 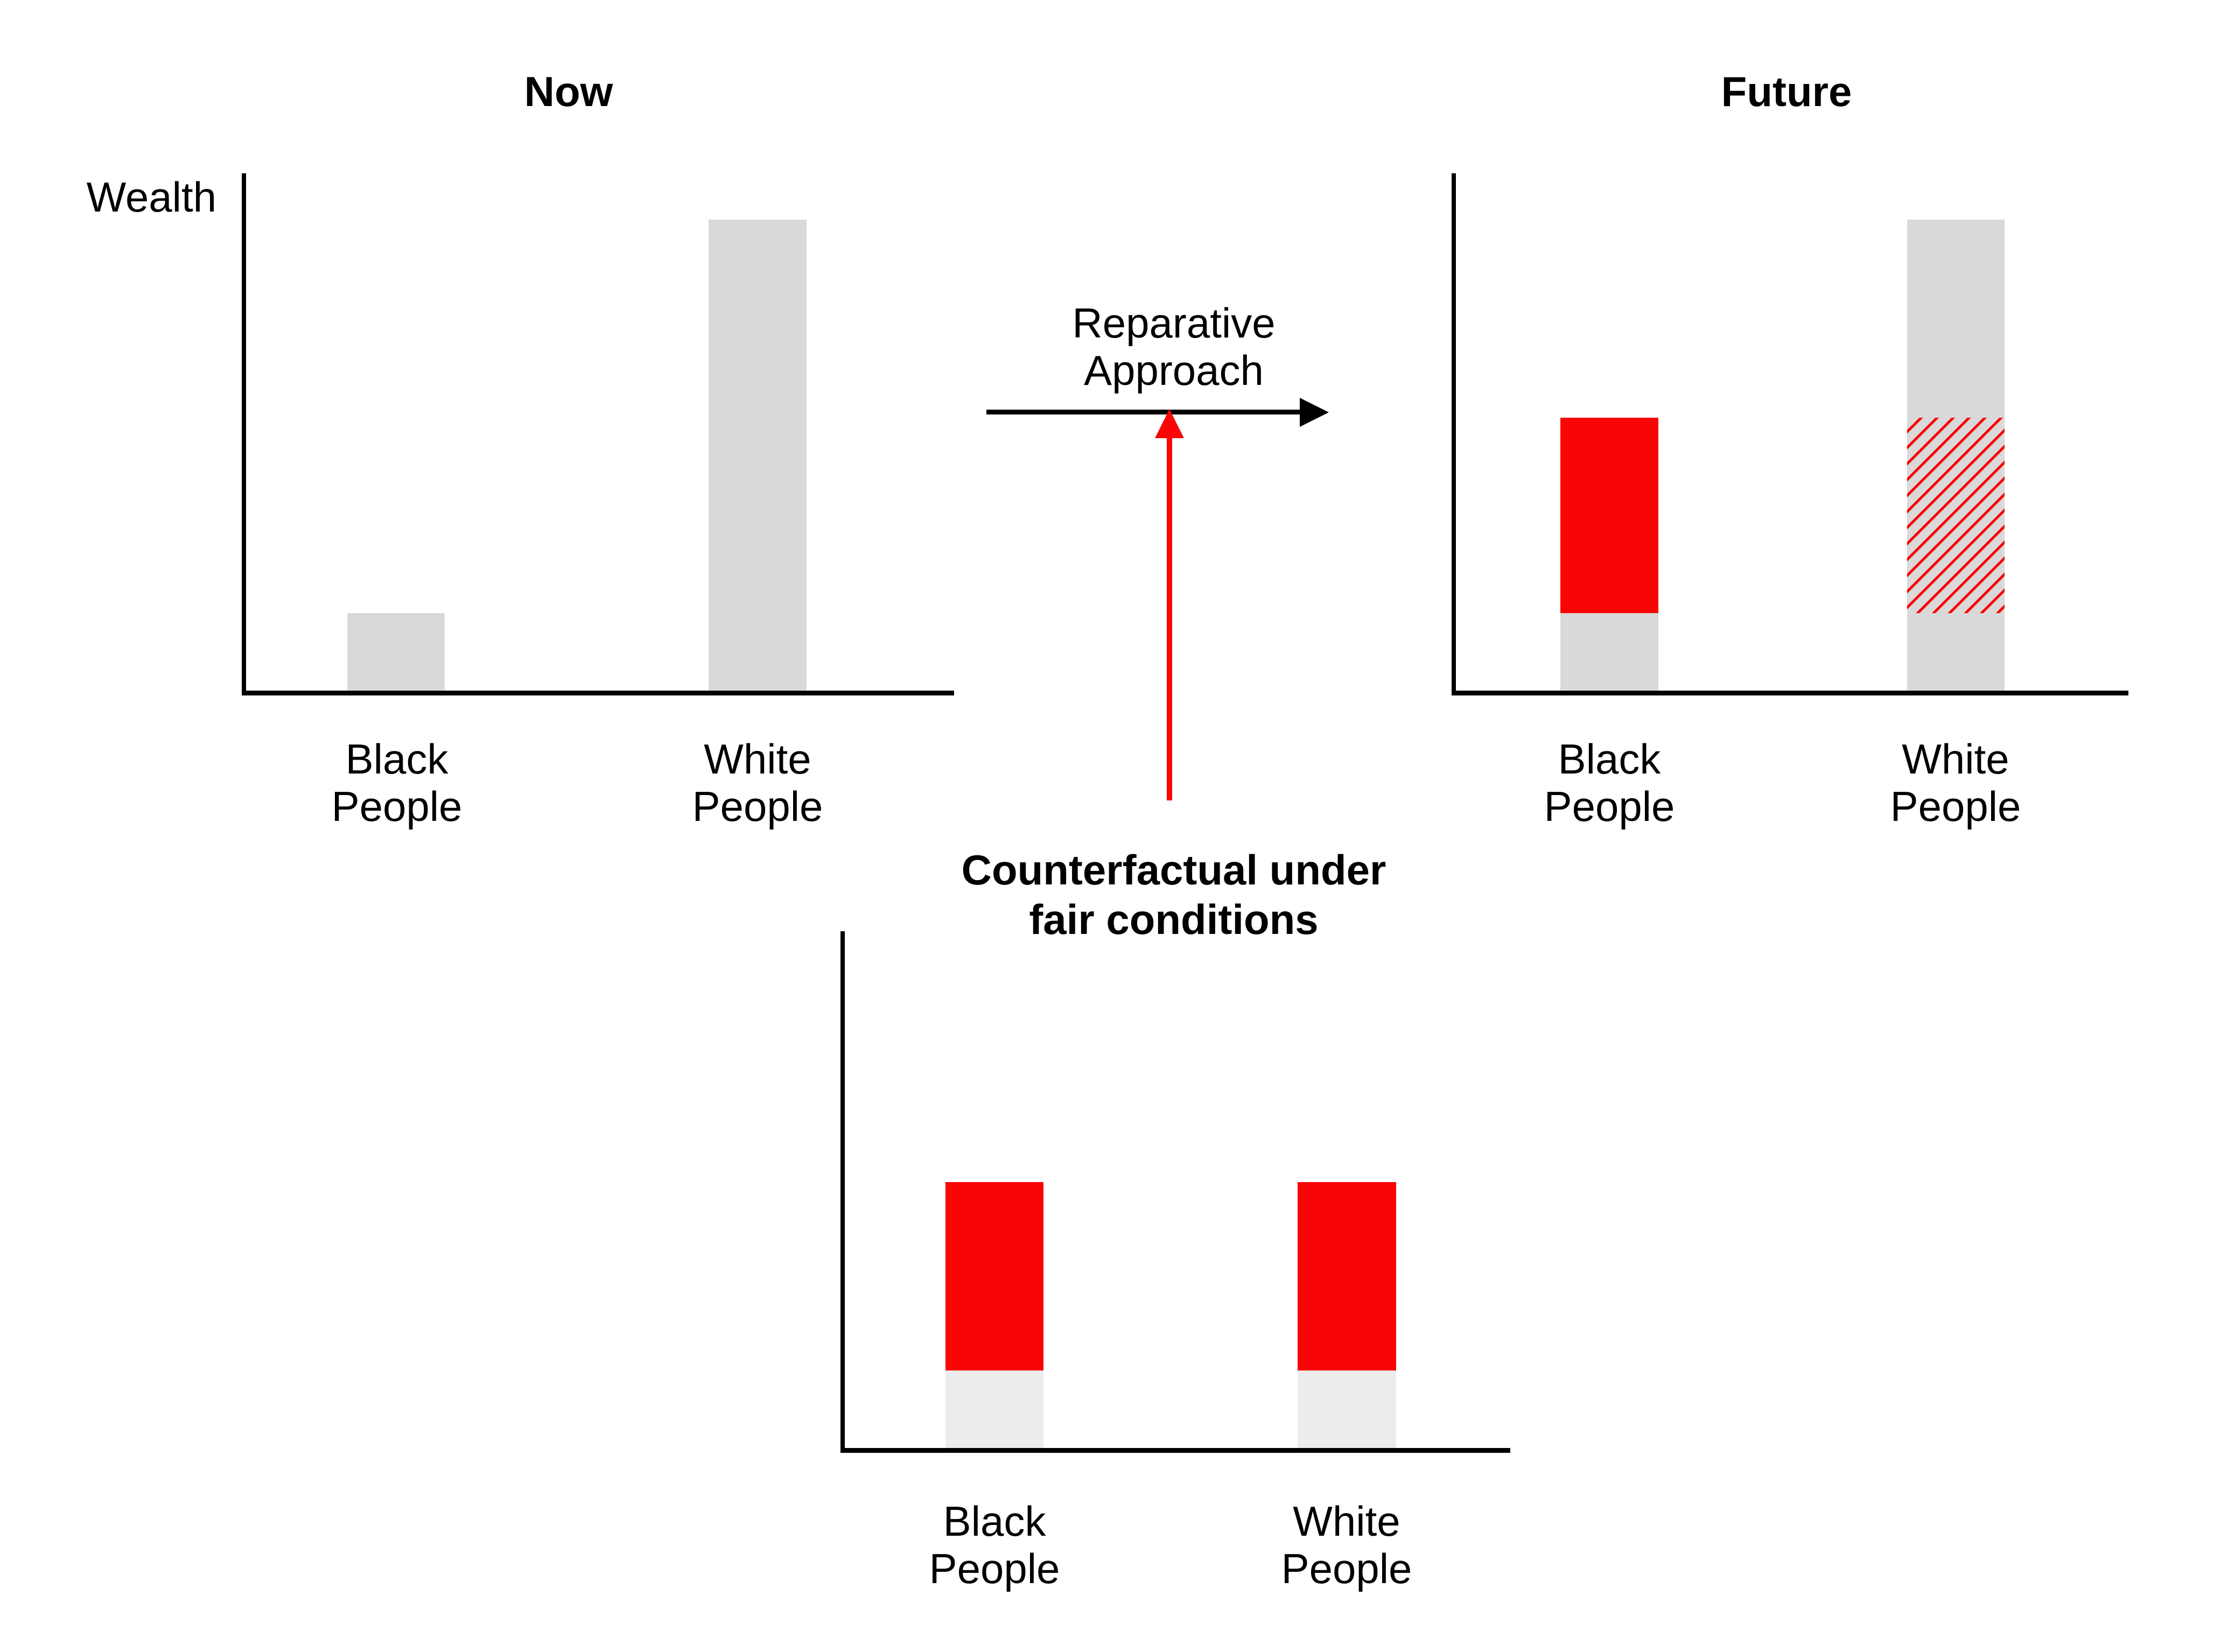 What do you see at coordinates (757, 782) in the screenshot?
I see `now-category-label-white-people: White People` at bounding box center [757, 782].